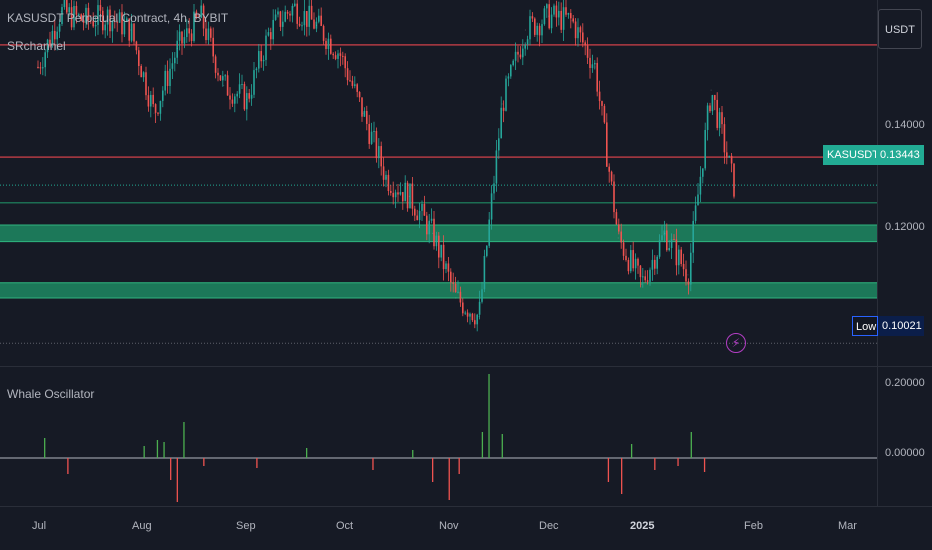  What do you see at coordinates (900, 29) in the screenshot?
I see `currency-button: USDT` at bounding box center [900, 29].